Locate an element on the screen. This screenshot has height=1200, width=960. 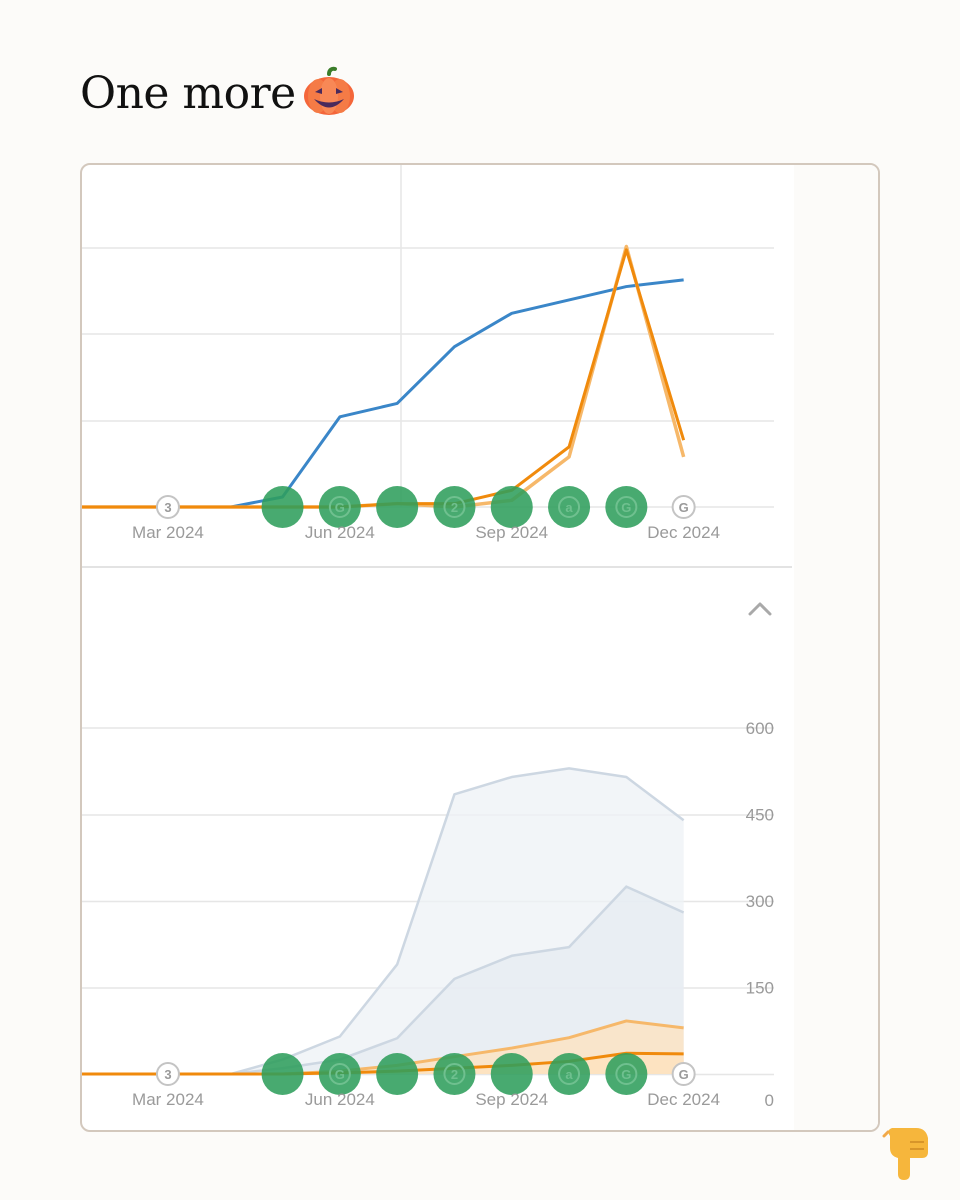
bottom-x-tick-label: Mar 2024 is located at coordinates (168, 1099).